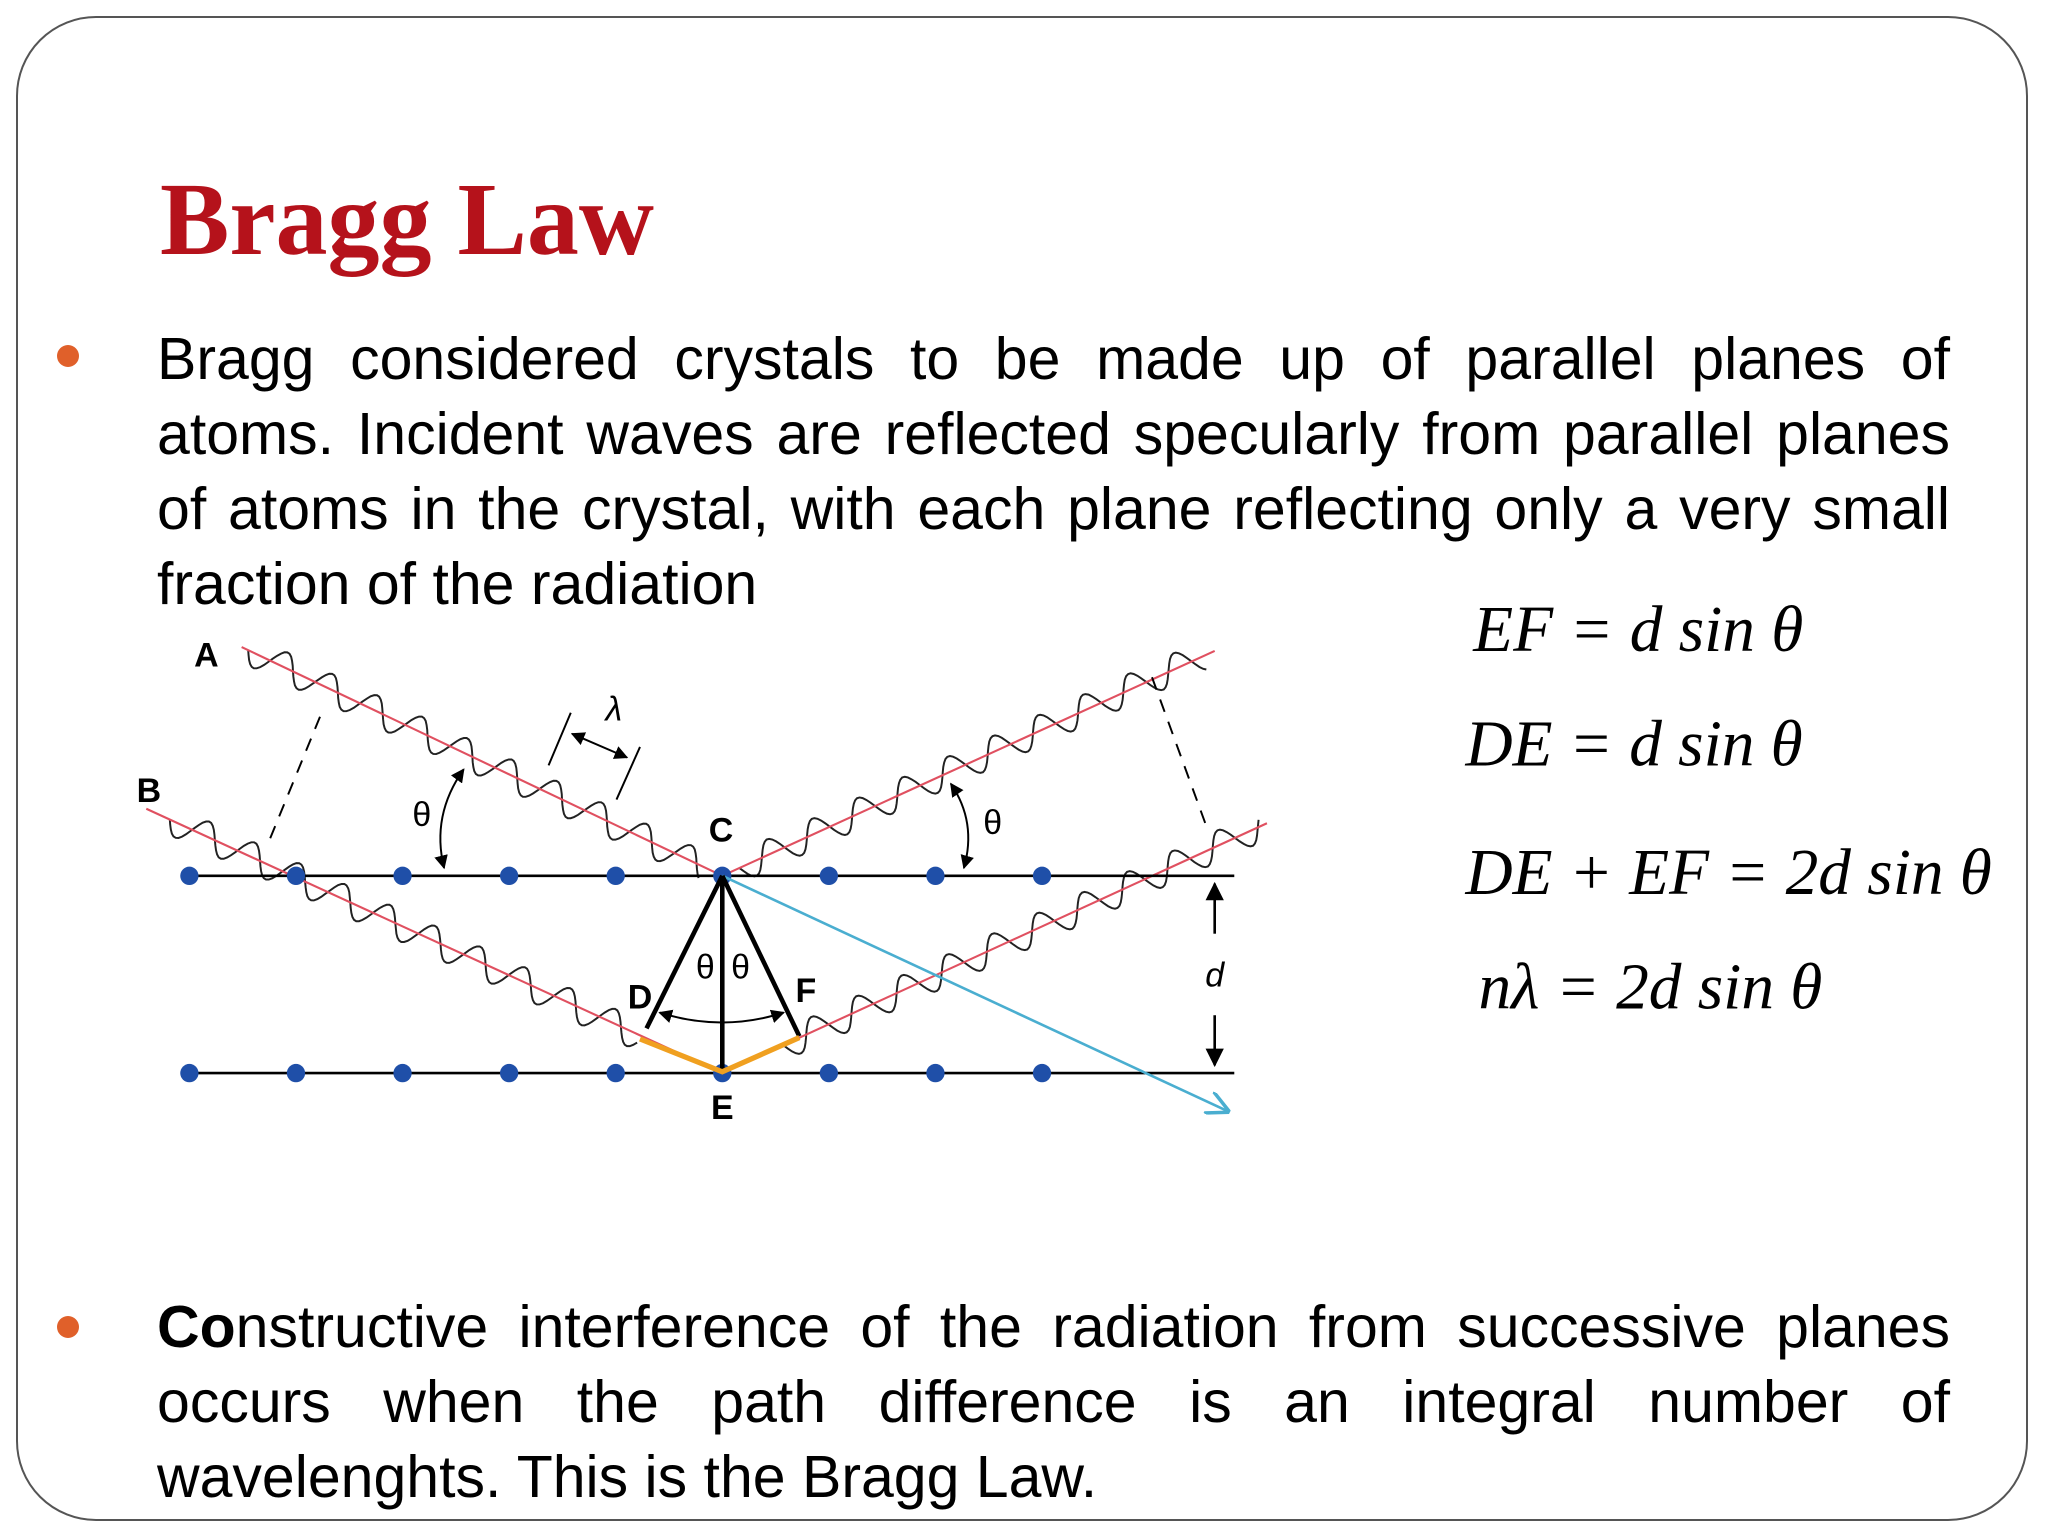 The height and width of the screenshot is (1536, 2048). I want to click on wavefronts, so click(738, 760).